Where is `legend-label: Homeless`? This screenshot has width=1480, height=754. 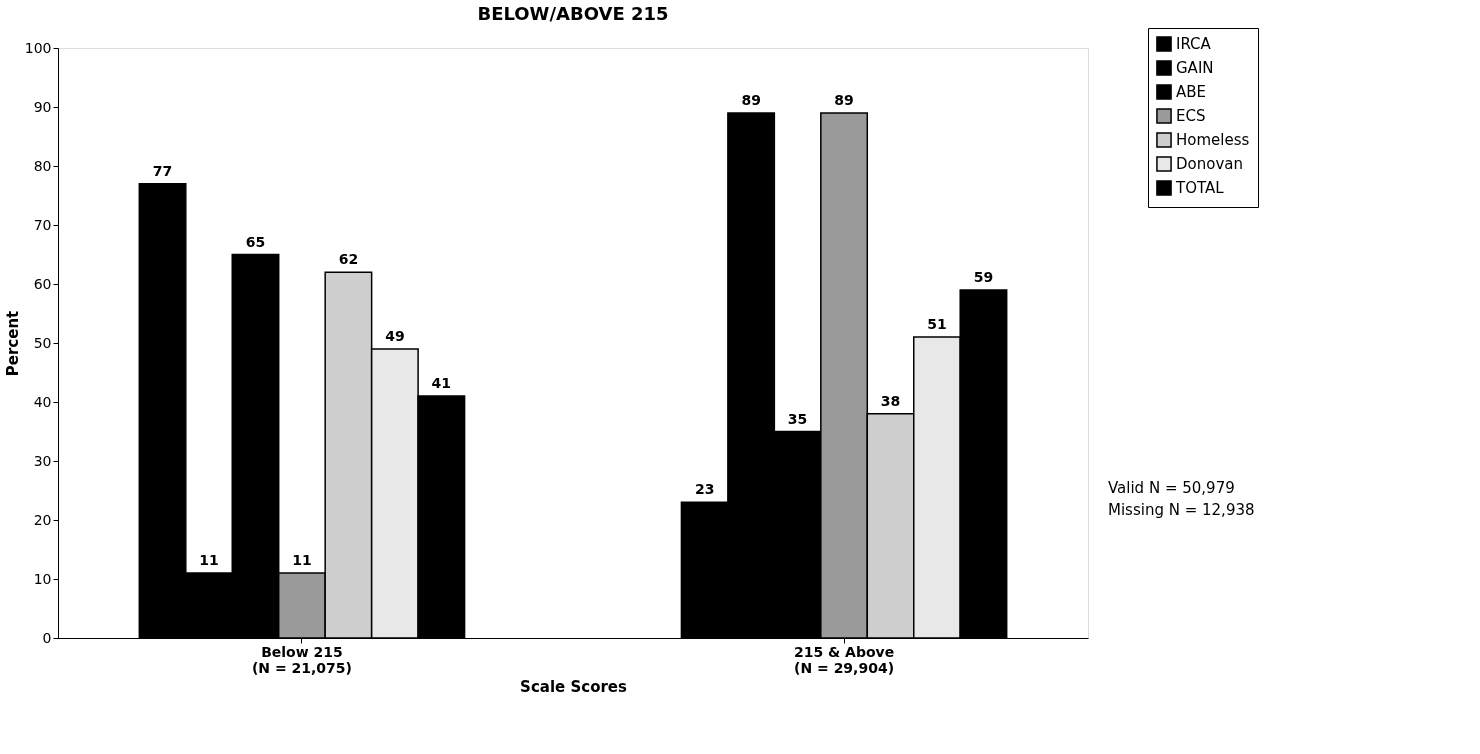 legend-label: Homeless is located at coordinates (1213, 140).